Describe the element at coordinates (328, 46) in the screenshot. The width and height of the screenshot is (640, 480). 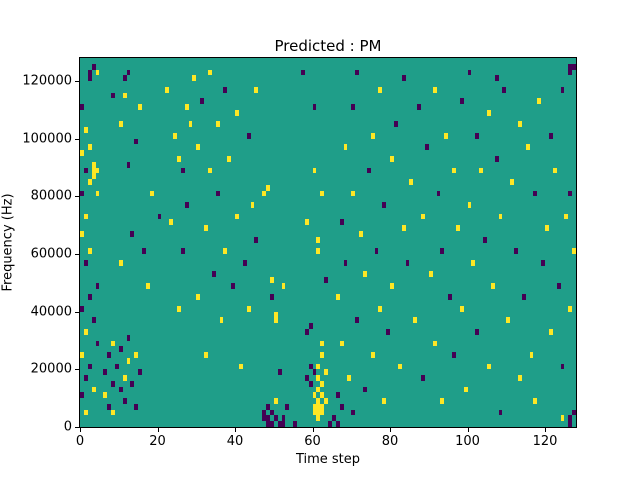
I see `chart-title: Predicted : PM` at that location.